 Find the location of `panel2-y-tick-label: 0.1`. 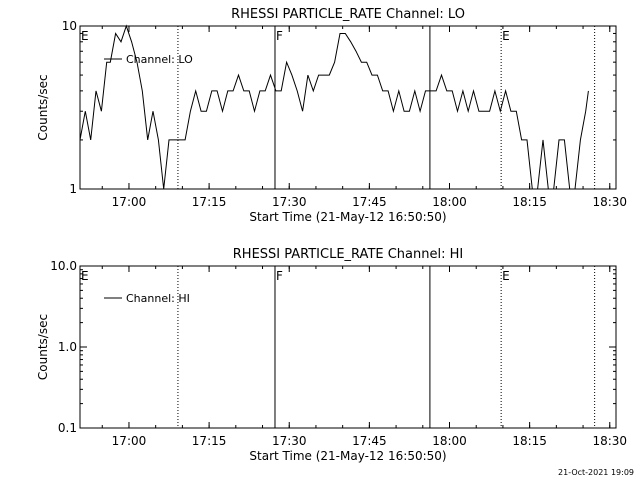

panel2-y-tick-label: 0.1 is located at coordinates (67, 428).